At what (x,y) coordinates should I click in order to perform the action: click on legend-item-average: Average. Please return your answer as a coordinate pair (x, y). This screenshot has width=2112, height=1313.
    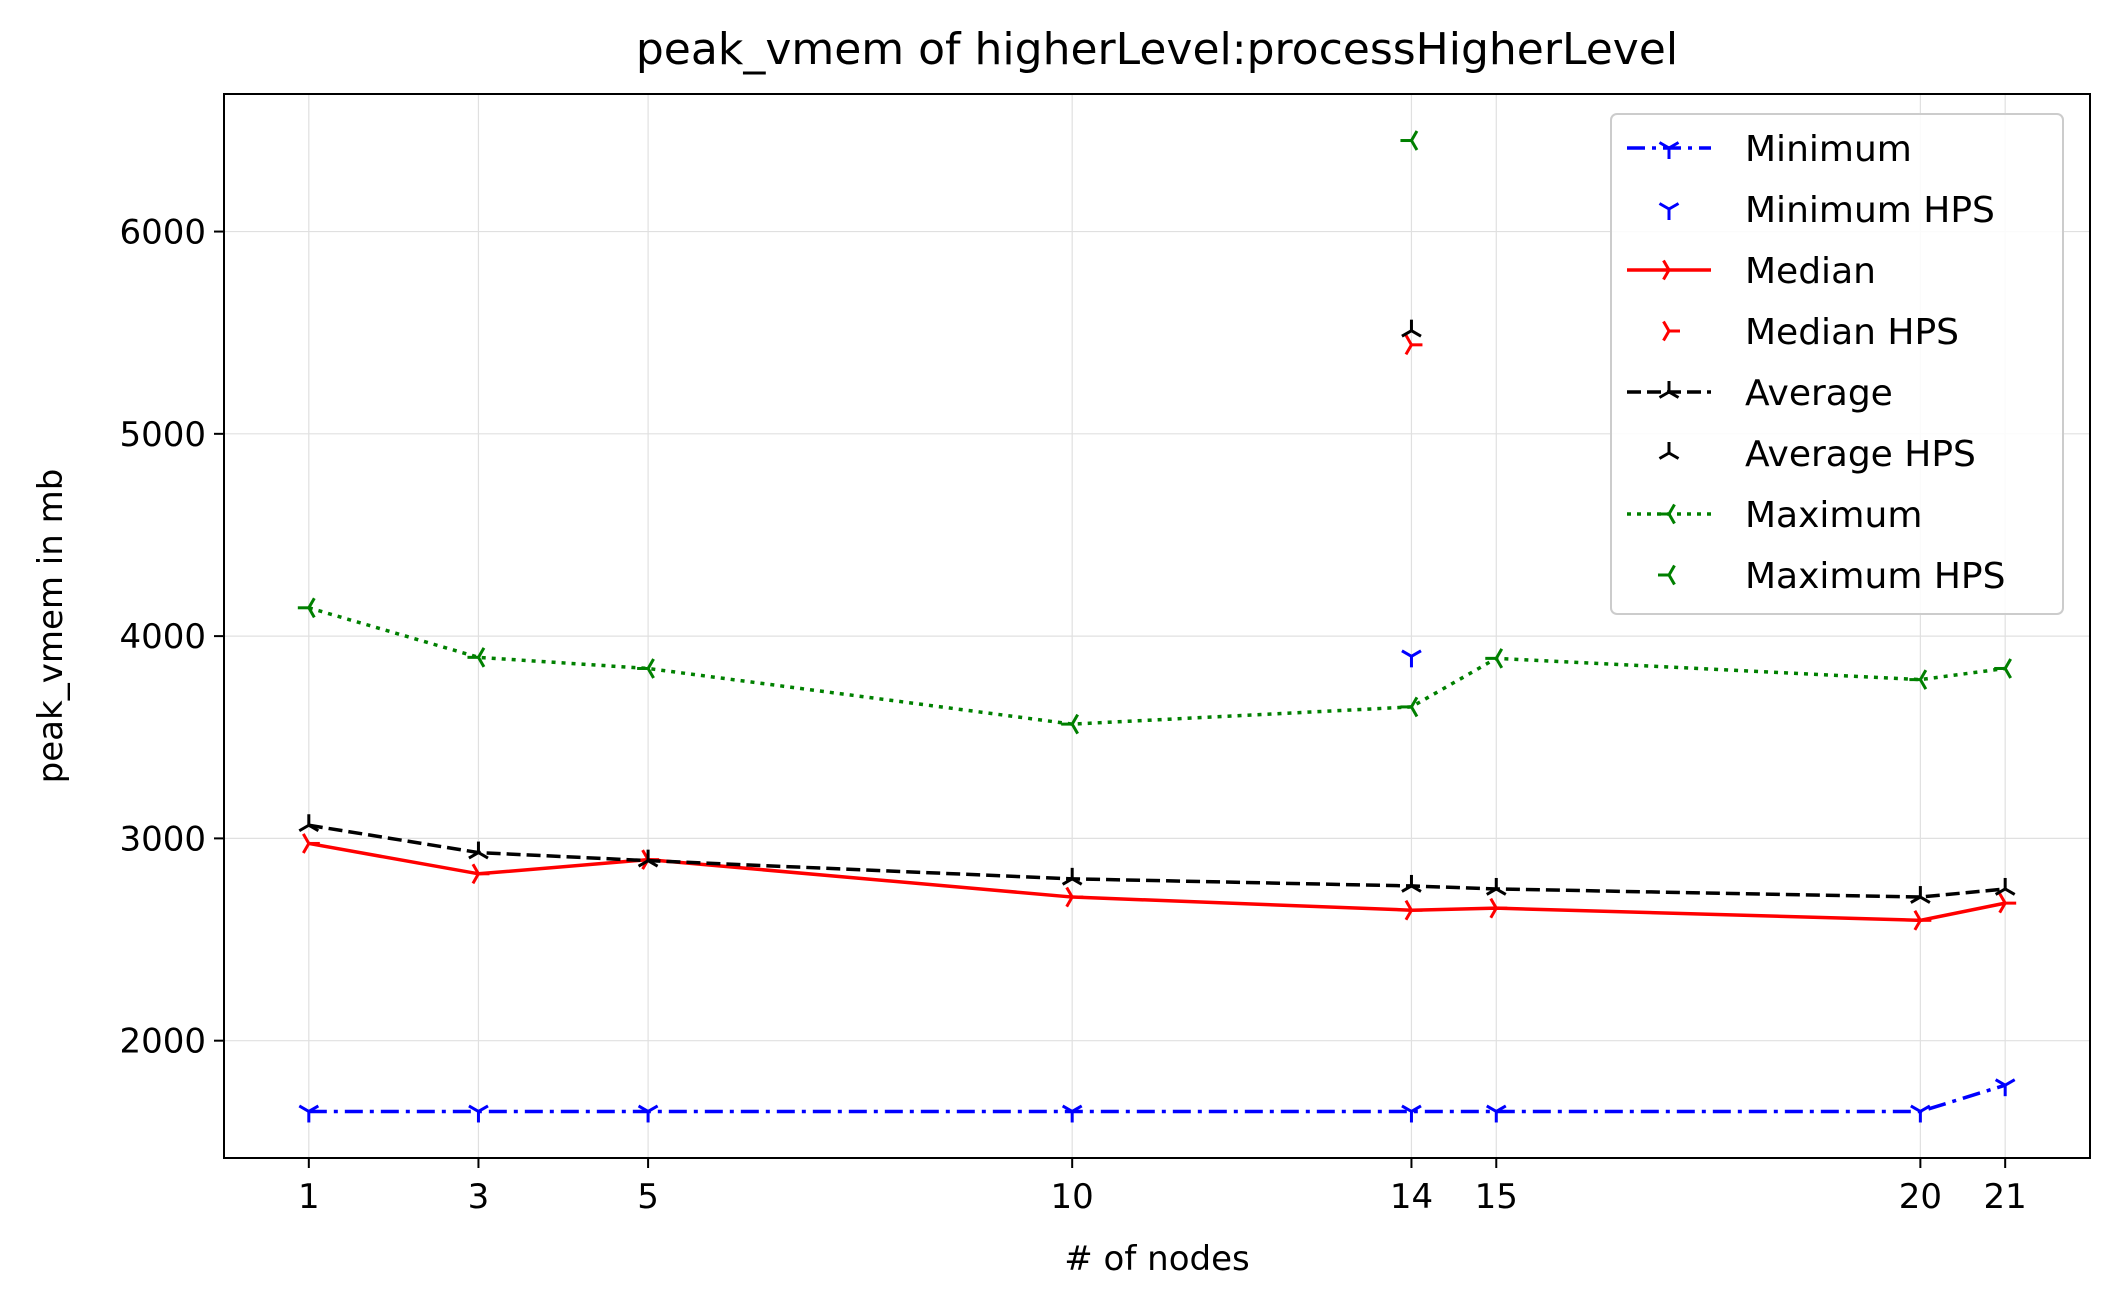
    Looking at the image, I should click on (1760, 393).